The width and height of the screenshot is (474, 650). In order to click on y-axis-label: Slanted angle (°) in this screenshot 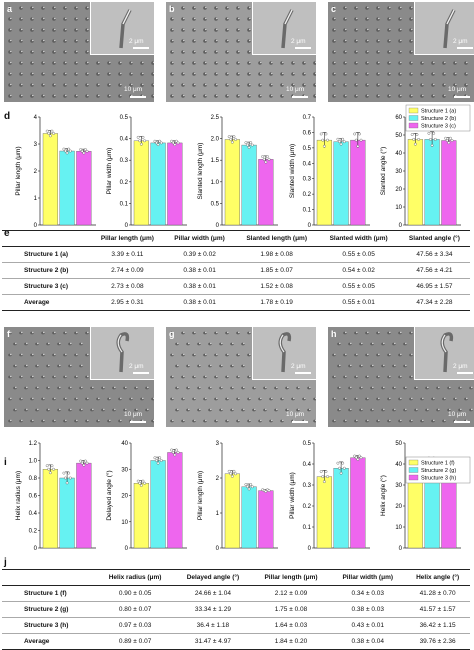, I will do `click(383, 171)`.